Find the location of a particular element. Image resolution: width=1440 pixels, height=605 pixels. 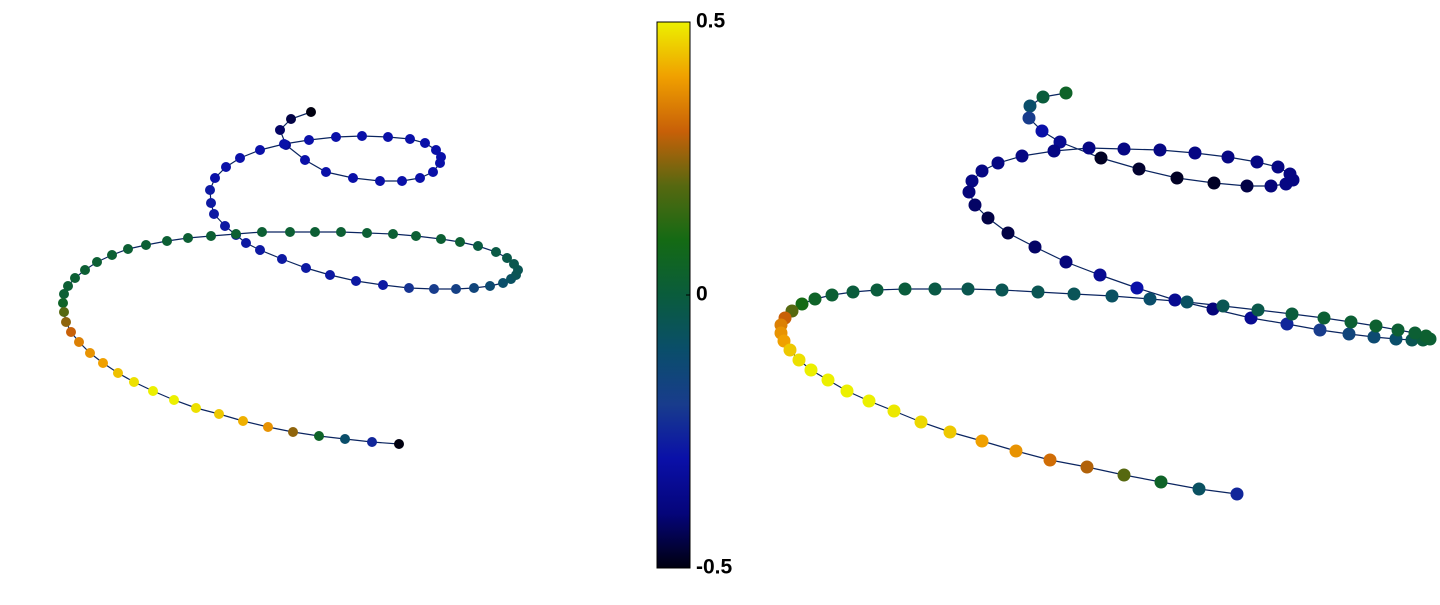

colorbar-tick-label: 0.5 is located at coordinates (711, 21).